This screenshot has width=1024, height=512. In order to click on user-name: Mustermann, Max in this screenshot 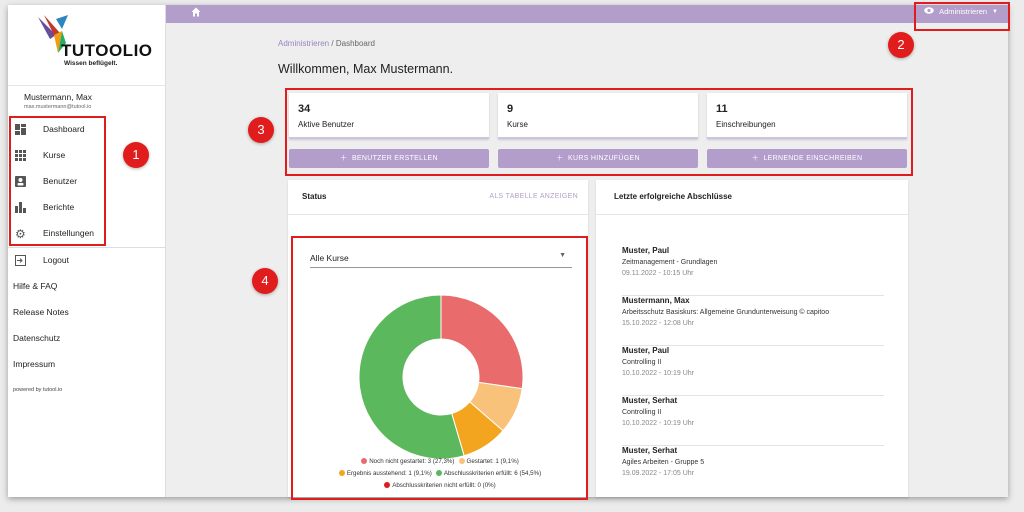, I will do `click(58, 97)`.